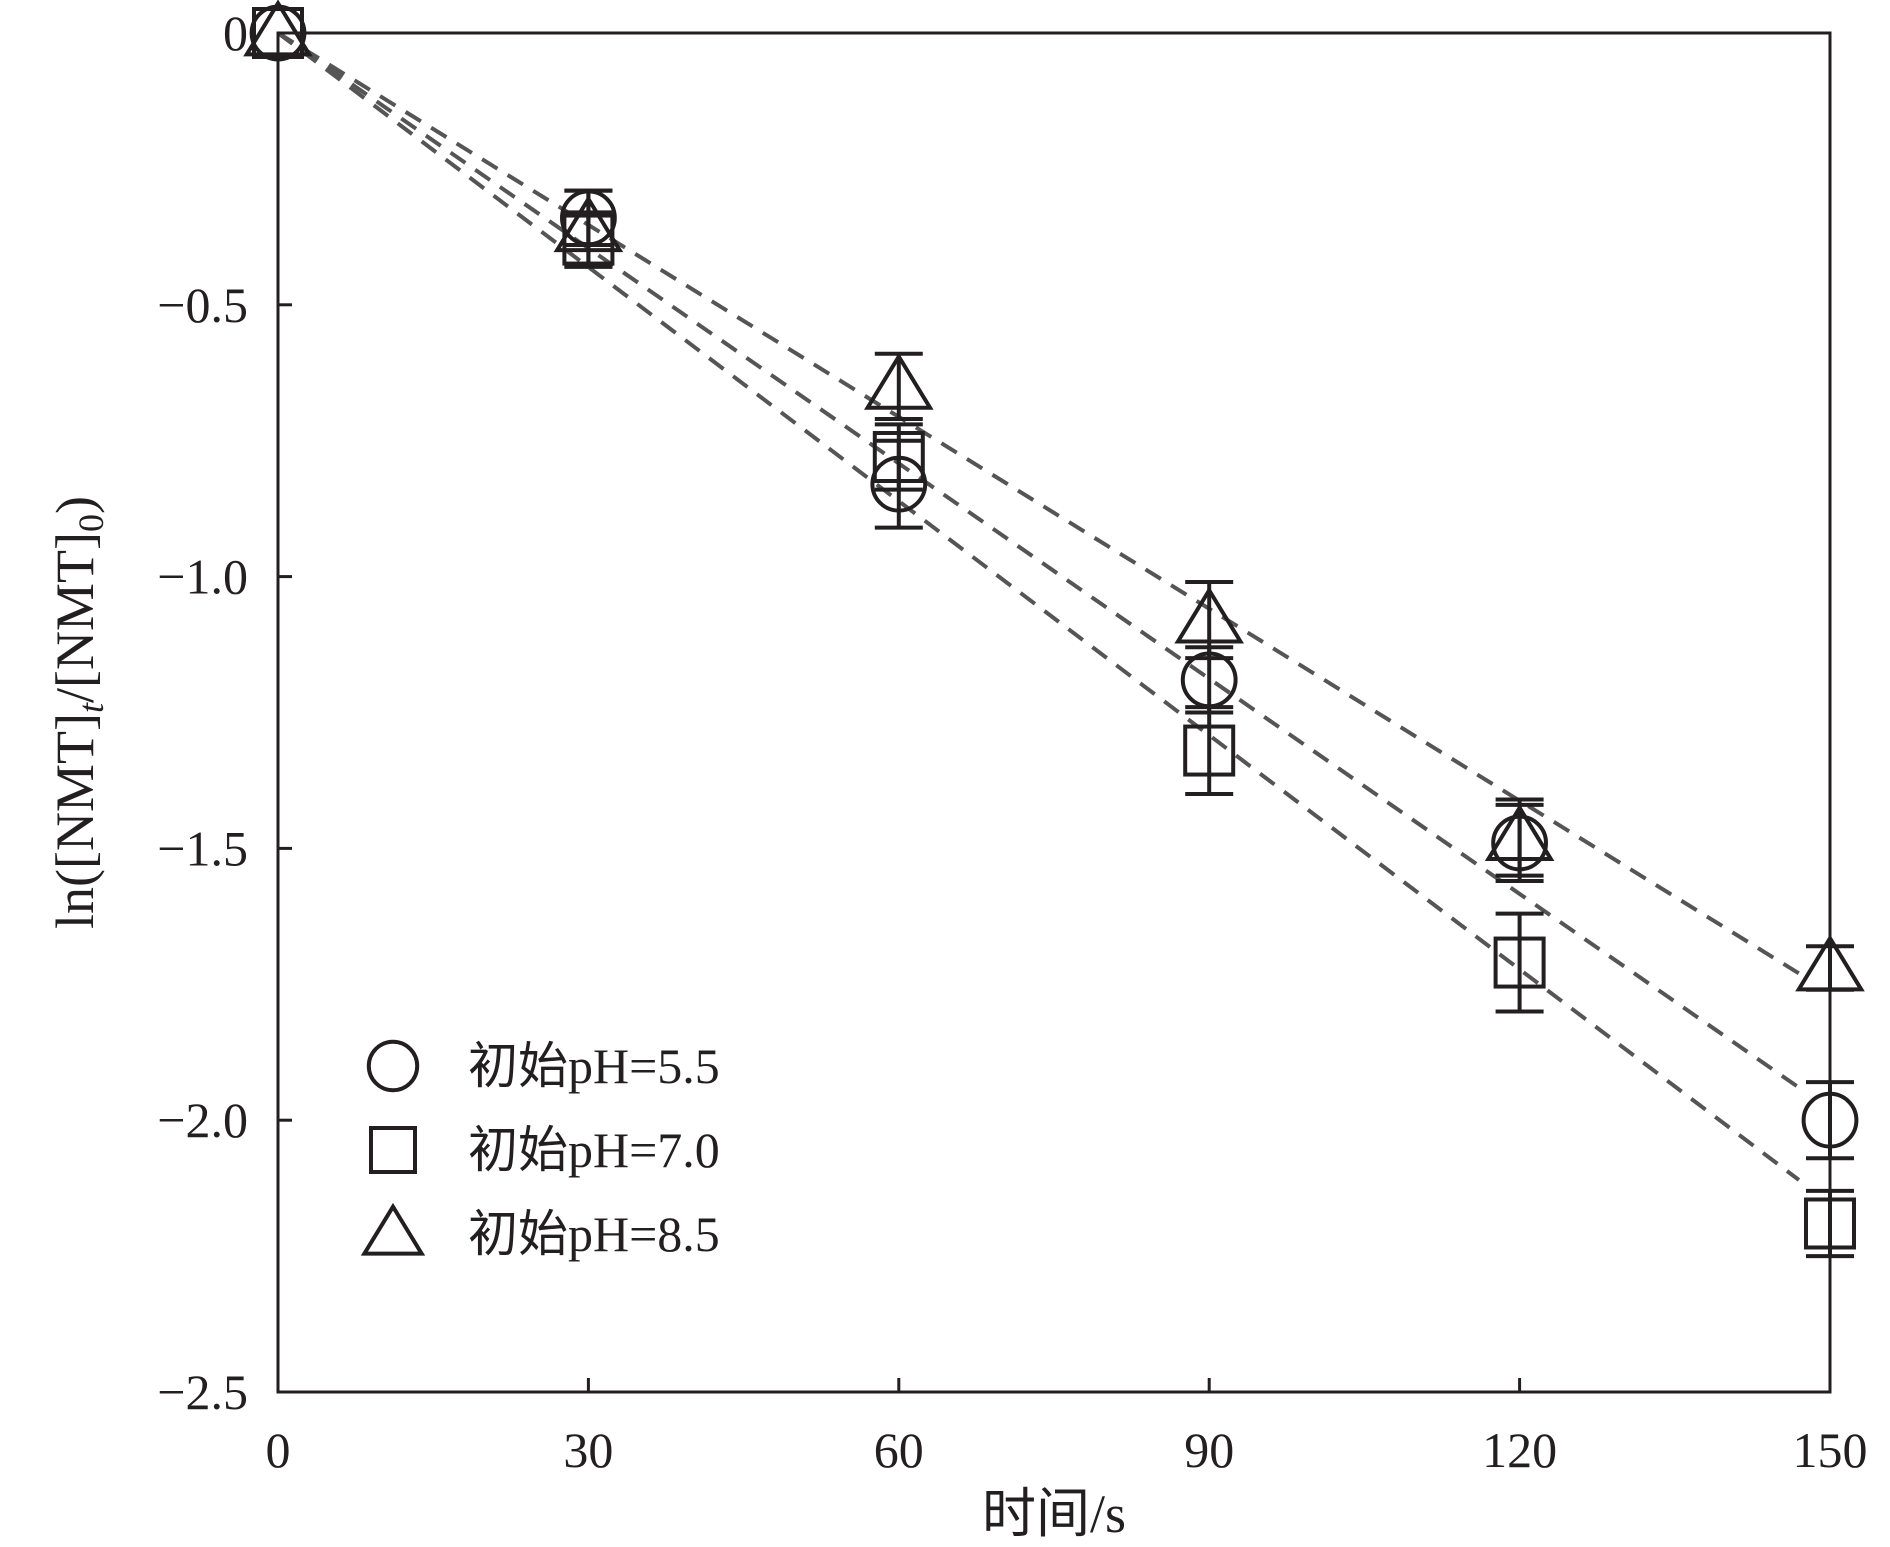  I want to click on x-tick-label: 0, so click(278, 1450).